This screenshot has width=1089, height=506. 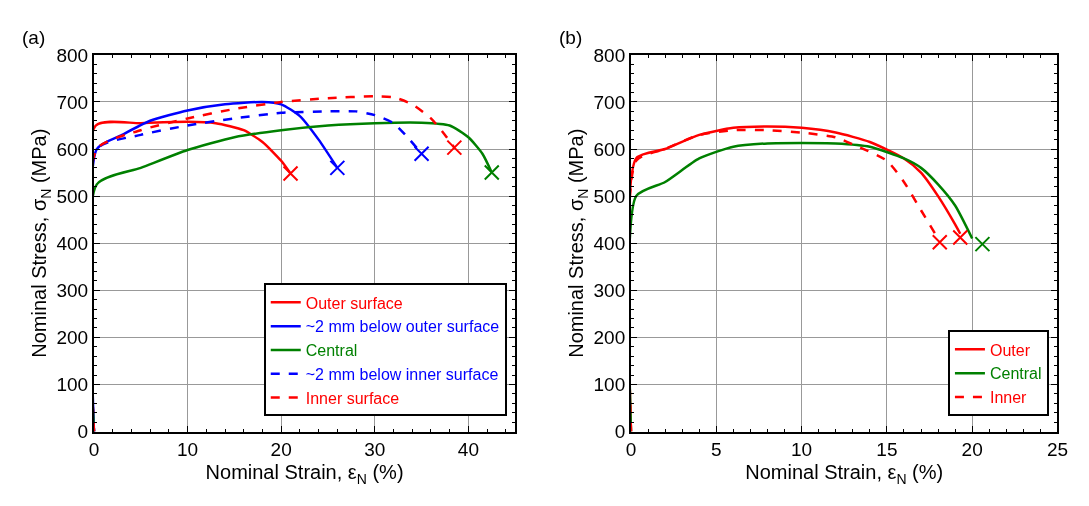 What do you see at coordinates (1057, 450) in the screenshot?
I see `x-tick-label: 25` at bounding box center [1057, 450].